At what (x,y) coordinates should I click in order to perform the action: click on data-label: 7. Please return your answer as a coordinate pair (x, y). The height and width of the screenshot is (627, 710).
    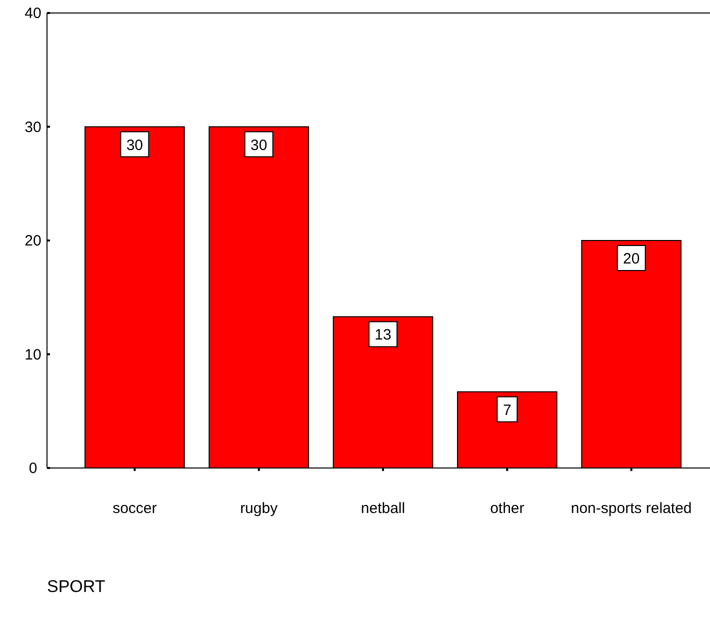
    Looking at the image, I should click on (507, 410).